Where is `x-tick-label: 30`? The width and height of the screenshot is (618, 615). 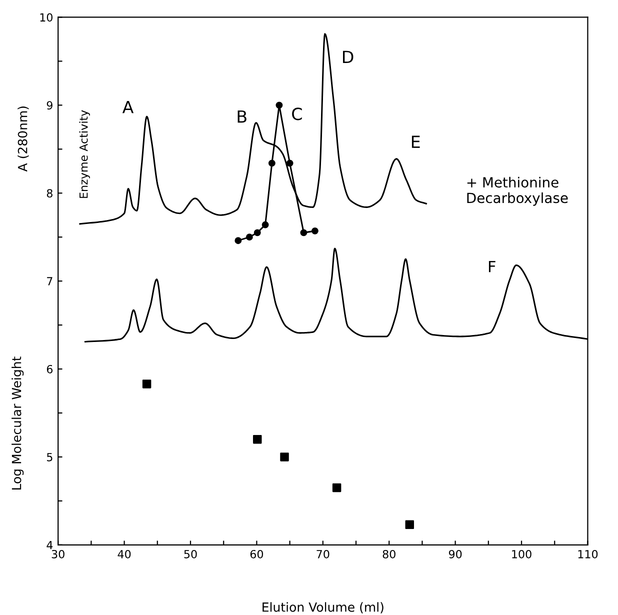 x-tick-label: 30 is located at coordinates (58, 554).